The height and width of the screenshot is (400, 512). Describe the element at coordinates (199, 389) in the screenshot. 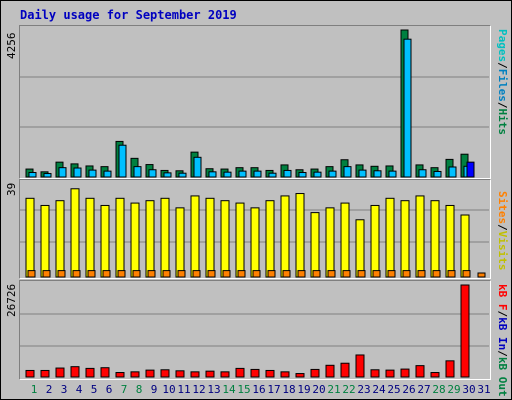

I see `x-tick-label: 12` at that location.